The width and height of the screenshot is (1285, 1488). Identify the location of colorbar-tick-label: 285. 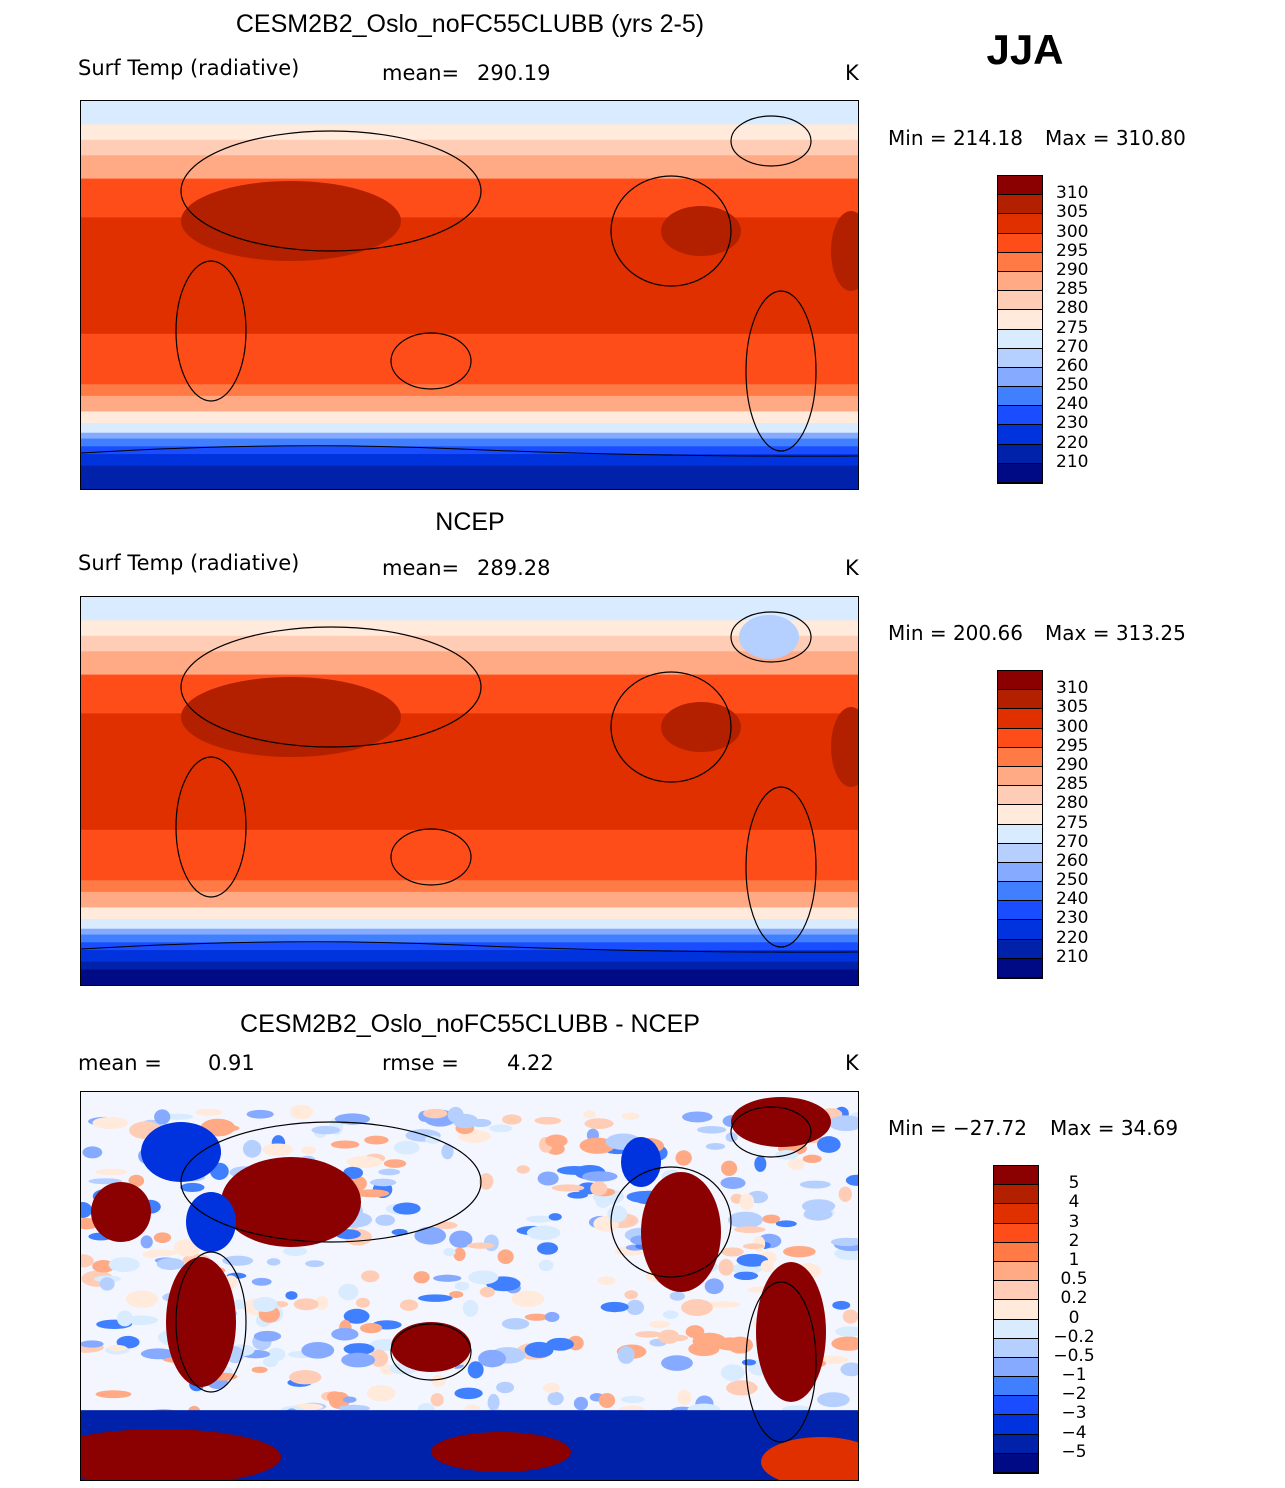
(1072, 784).